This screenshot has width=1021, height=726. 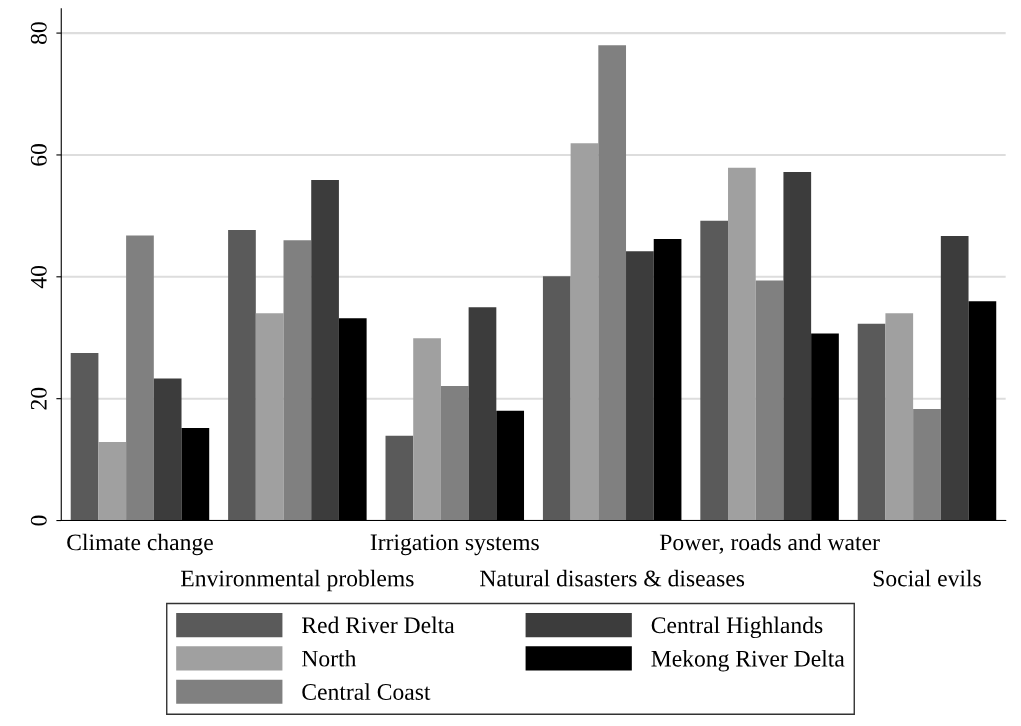 What do you see at coordinates (38, 277) in the screenshot?
I see `y-tick-label: 40` at bounding box center [38, 277].